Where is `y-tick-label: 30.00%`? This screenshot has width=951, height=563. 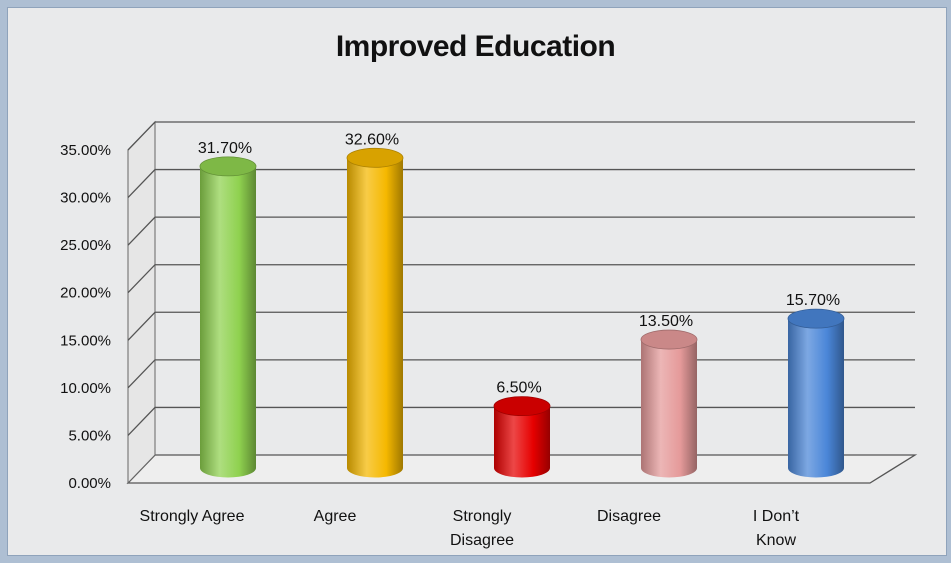 y-tick-label: 30.00% is located at coordinates (85, 198).